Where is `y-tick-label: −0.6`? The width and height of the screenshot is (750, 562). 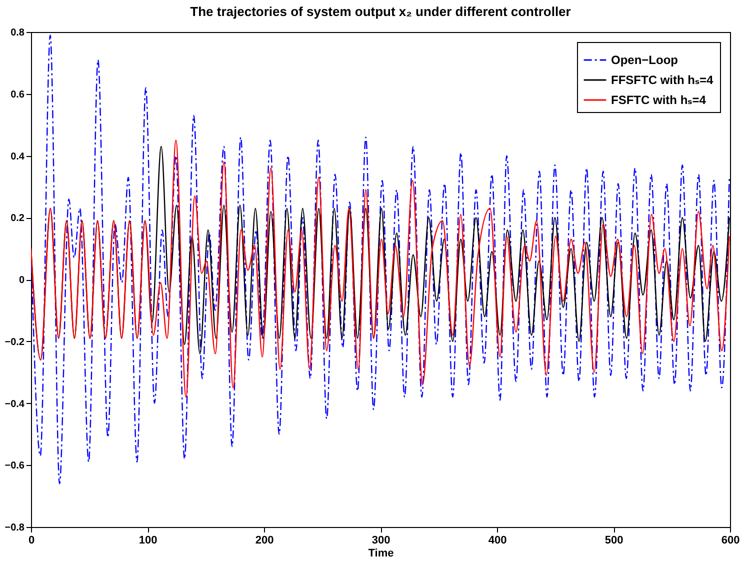 y-tick-label: −0.6 is located at coordinates (14, 466).